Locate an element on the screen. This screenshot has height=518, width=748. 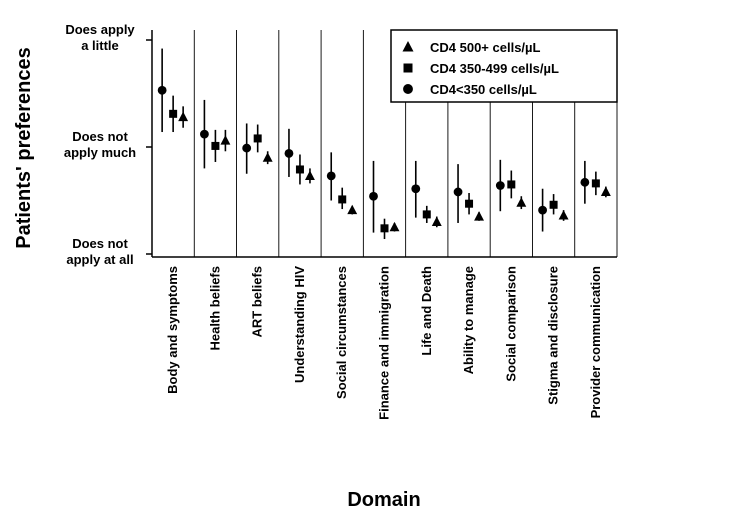
legend-label: CD4 350-499 cells/µL is located at coordinates (494, 68).